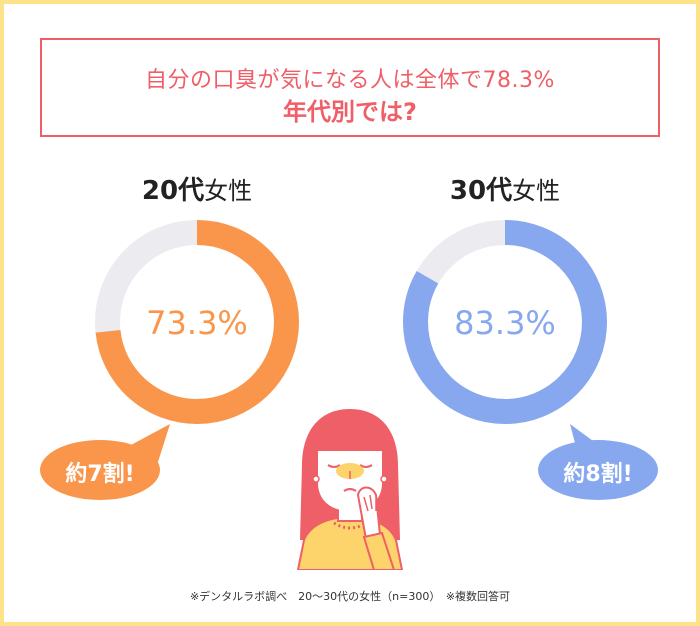 The image size is (700, 626). I want to click on footnote: ※デンタルラボ調べ 20〜30代の女性（n=300） ※複数回答可, so click(350, 596).